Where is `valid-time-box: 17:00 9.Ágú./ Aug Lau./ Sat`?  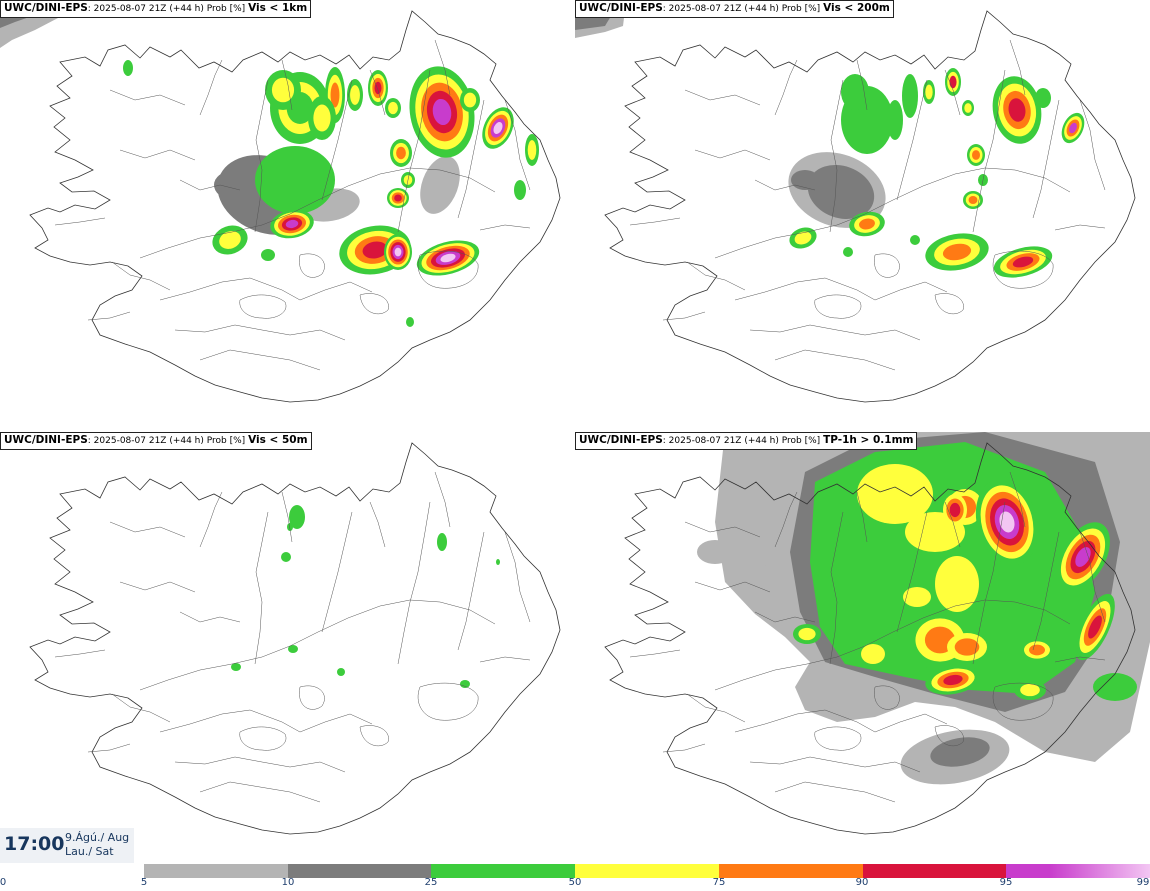 valid-time-box: 17:00 9.Ágú./ Aug Lau./ Sat is located at coordinates (67, 845).